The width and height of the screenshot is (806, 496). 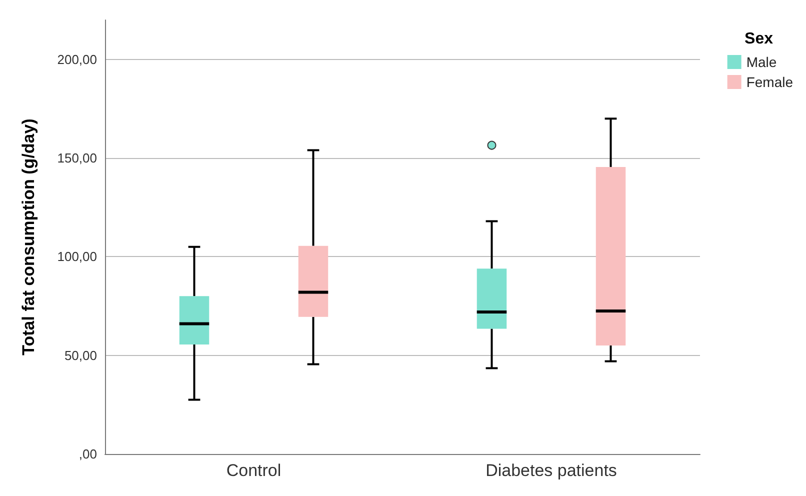 What do you see at coordinates (551, 470) in the screenshot?
I see `x-tick-label: Diabetes patients` at bounding box center [551, 470].